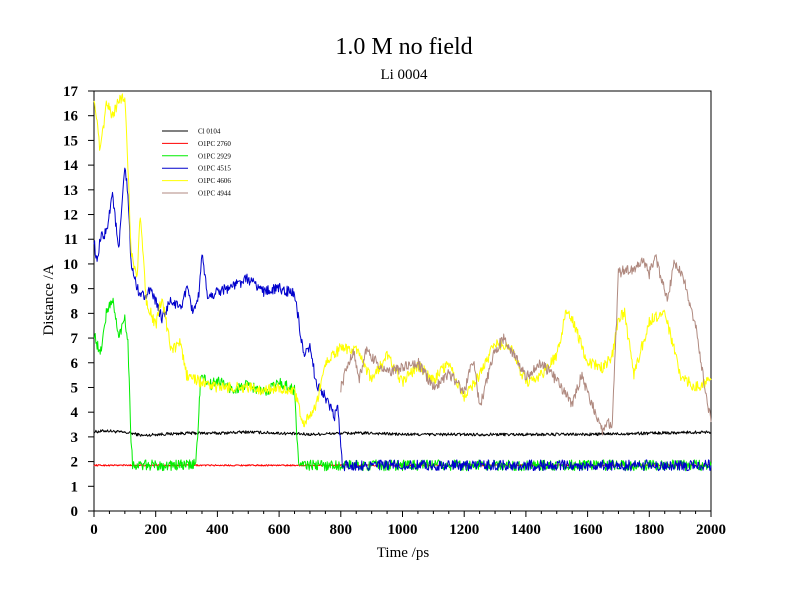 Image resolution: width=800 pixels, height=600 pixels. I want to click on y-axis-label: Distance /A, so click(49, 299).